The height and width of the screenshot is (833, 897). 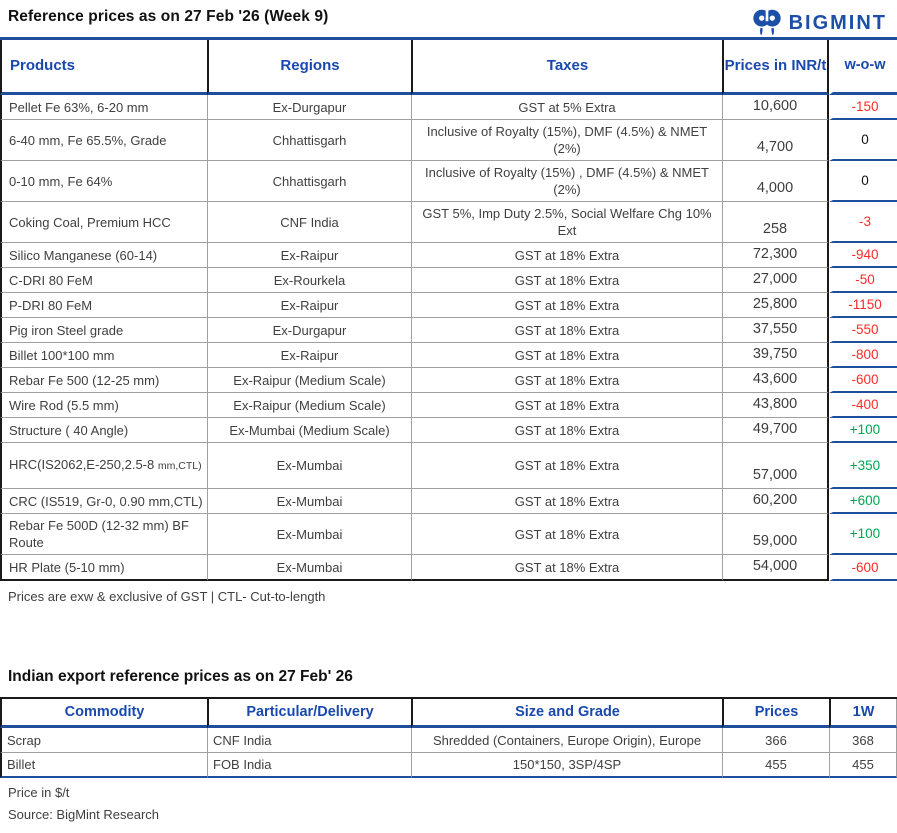 What do you see at coordinates (863, 181) in the screenshot?
I see `wow-cell: 0` at bounding box center [863, 181].